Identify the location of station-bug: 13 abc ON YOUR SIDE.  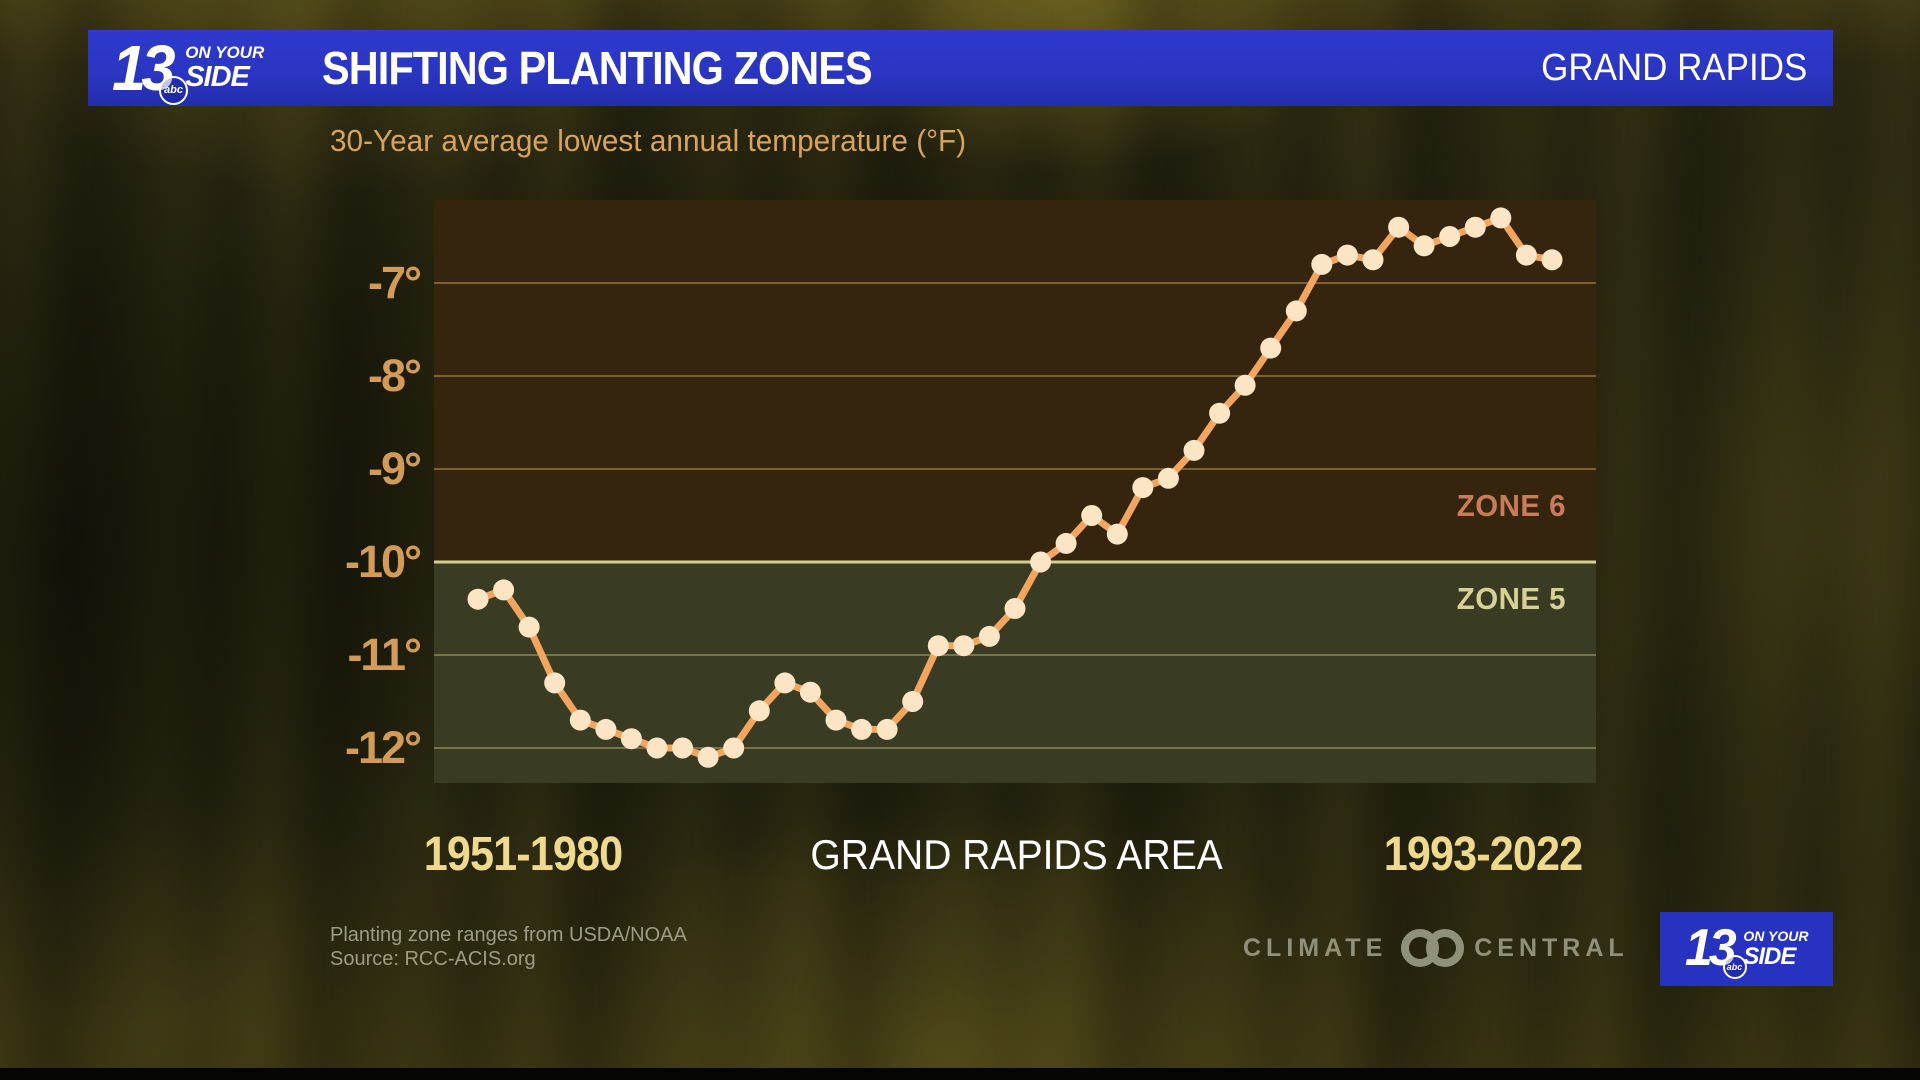
(1746, 949).